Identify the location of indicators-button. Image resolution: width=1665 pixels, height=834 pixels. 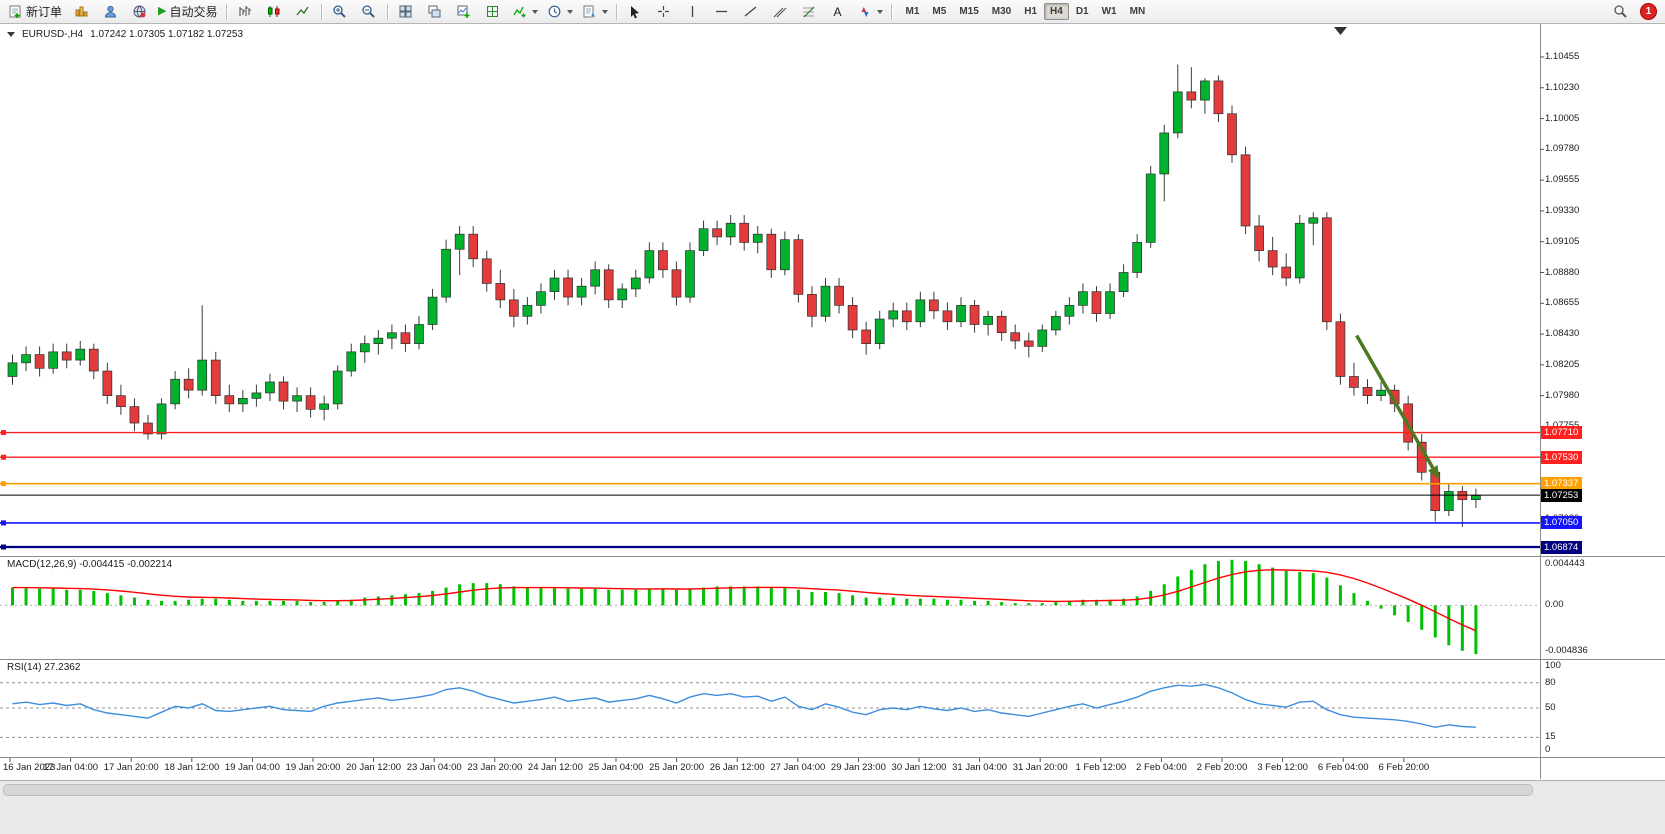
(525, 12).